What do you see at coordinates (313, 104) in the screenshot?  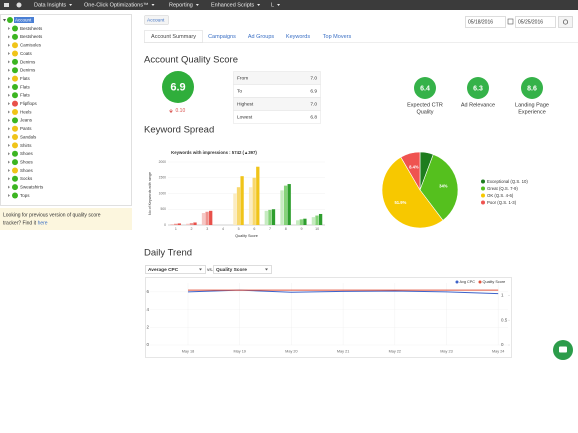 I see `row-value: 7.0` at bounding box center [313, 104].